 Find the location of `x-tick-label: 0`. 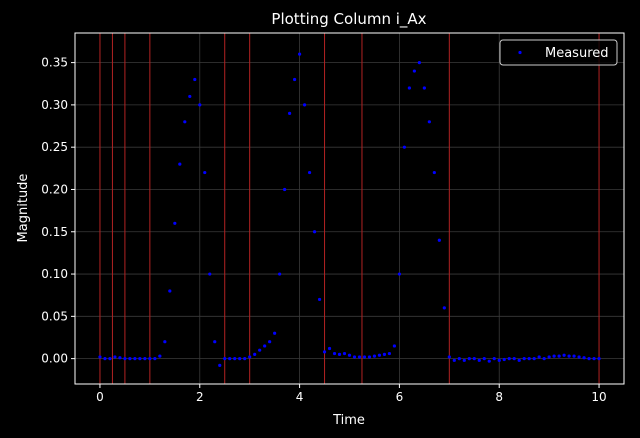

x-tick-label: 0 is located at coordinates (100, 397).